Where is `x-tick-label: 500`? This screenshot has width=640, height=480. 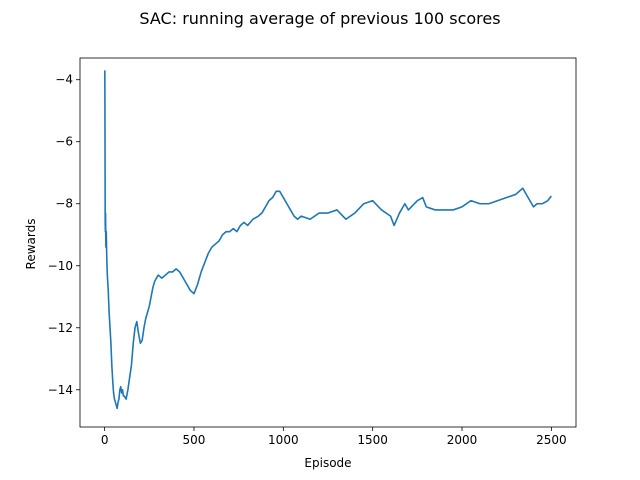 x-tick-label: 500 is located at coordinates (194, 440).